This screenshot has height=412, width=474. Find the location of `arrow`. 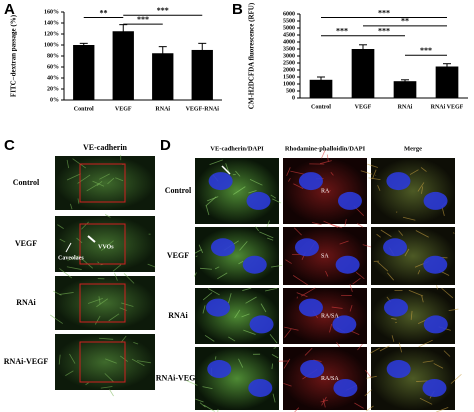

arrow is located at coordinates (226, 170).